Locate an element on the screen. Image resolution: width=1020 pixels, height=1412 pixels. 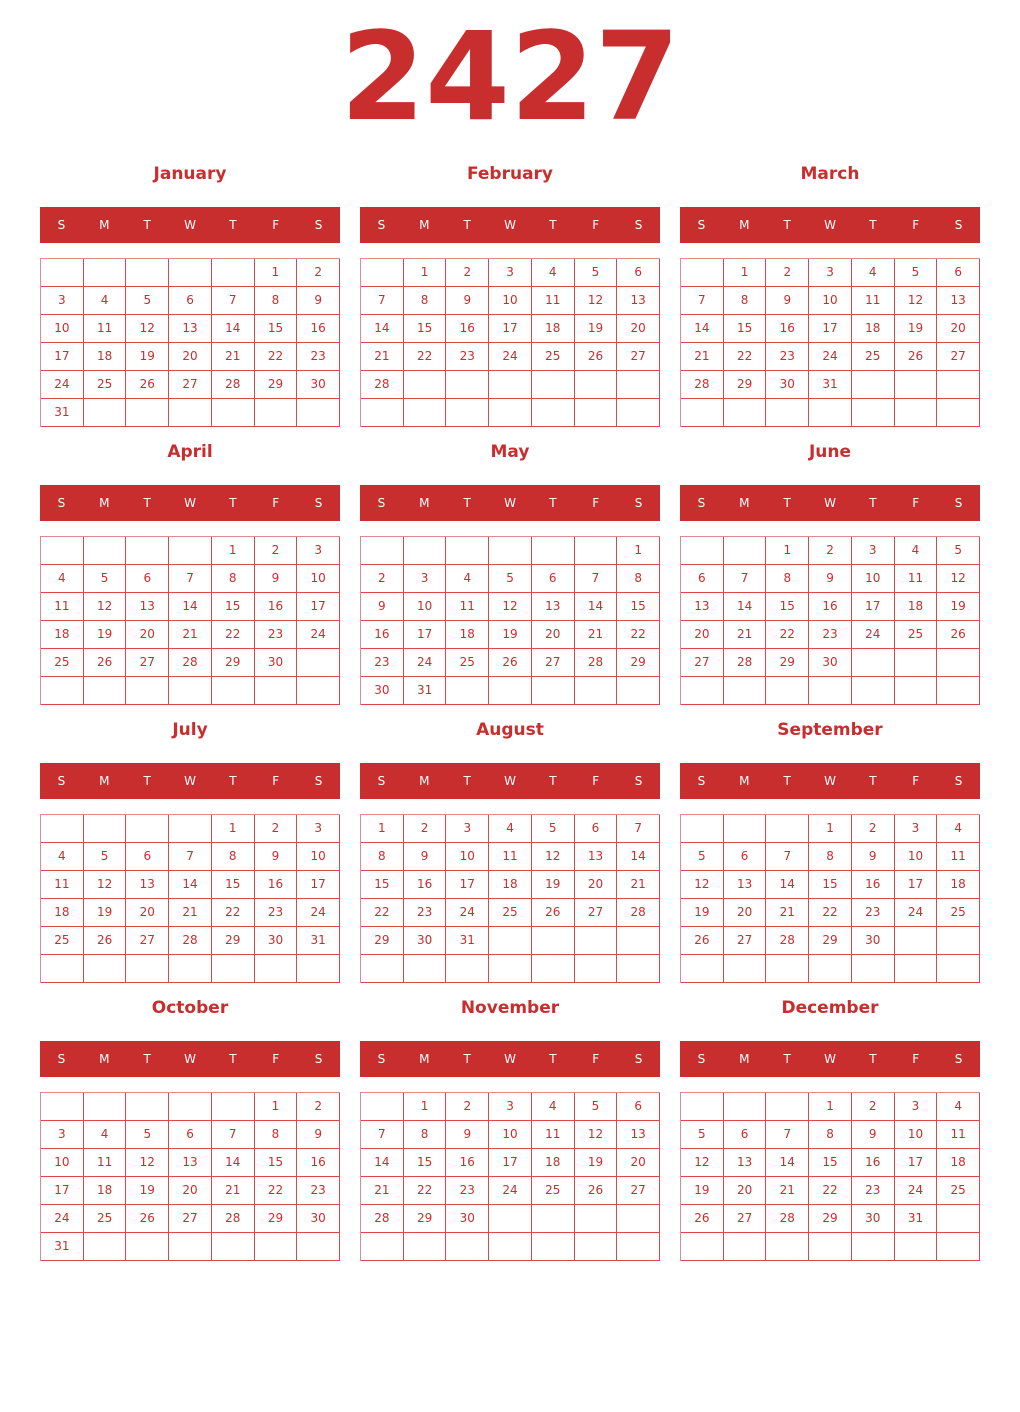
day-cell: 5 is located at coordinates (148, 301).